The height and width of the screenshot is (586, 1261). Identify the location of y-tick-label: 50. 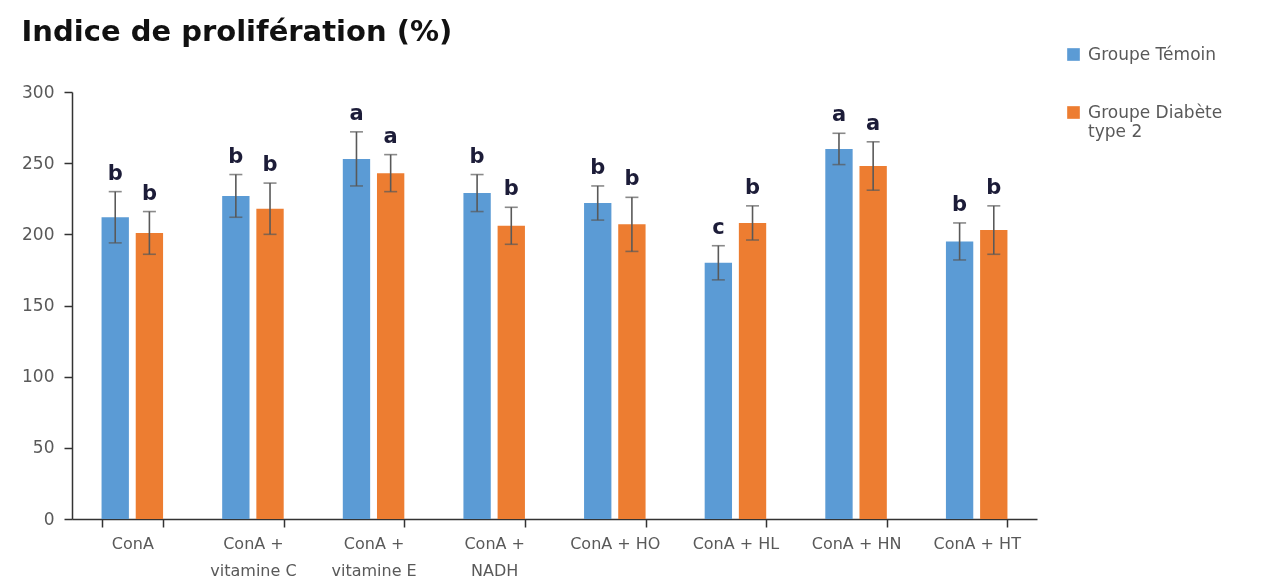
(43, 447).